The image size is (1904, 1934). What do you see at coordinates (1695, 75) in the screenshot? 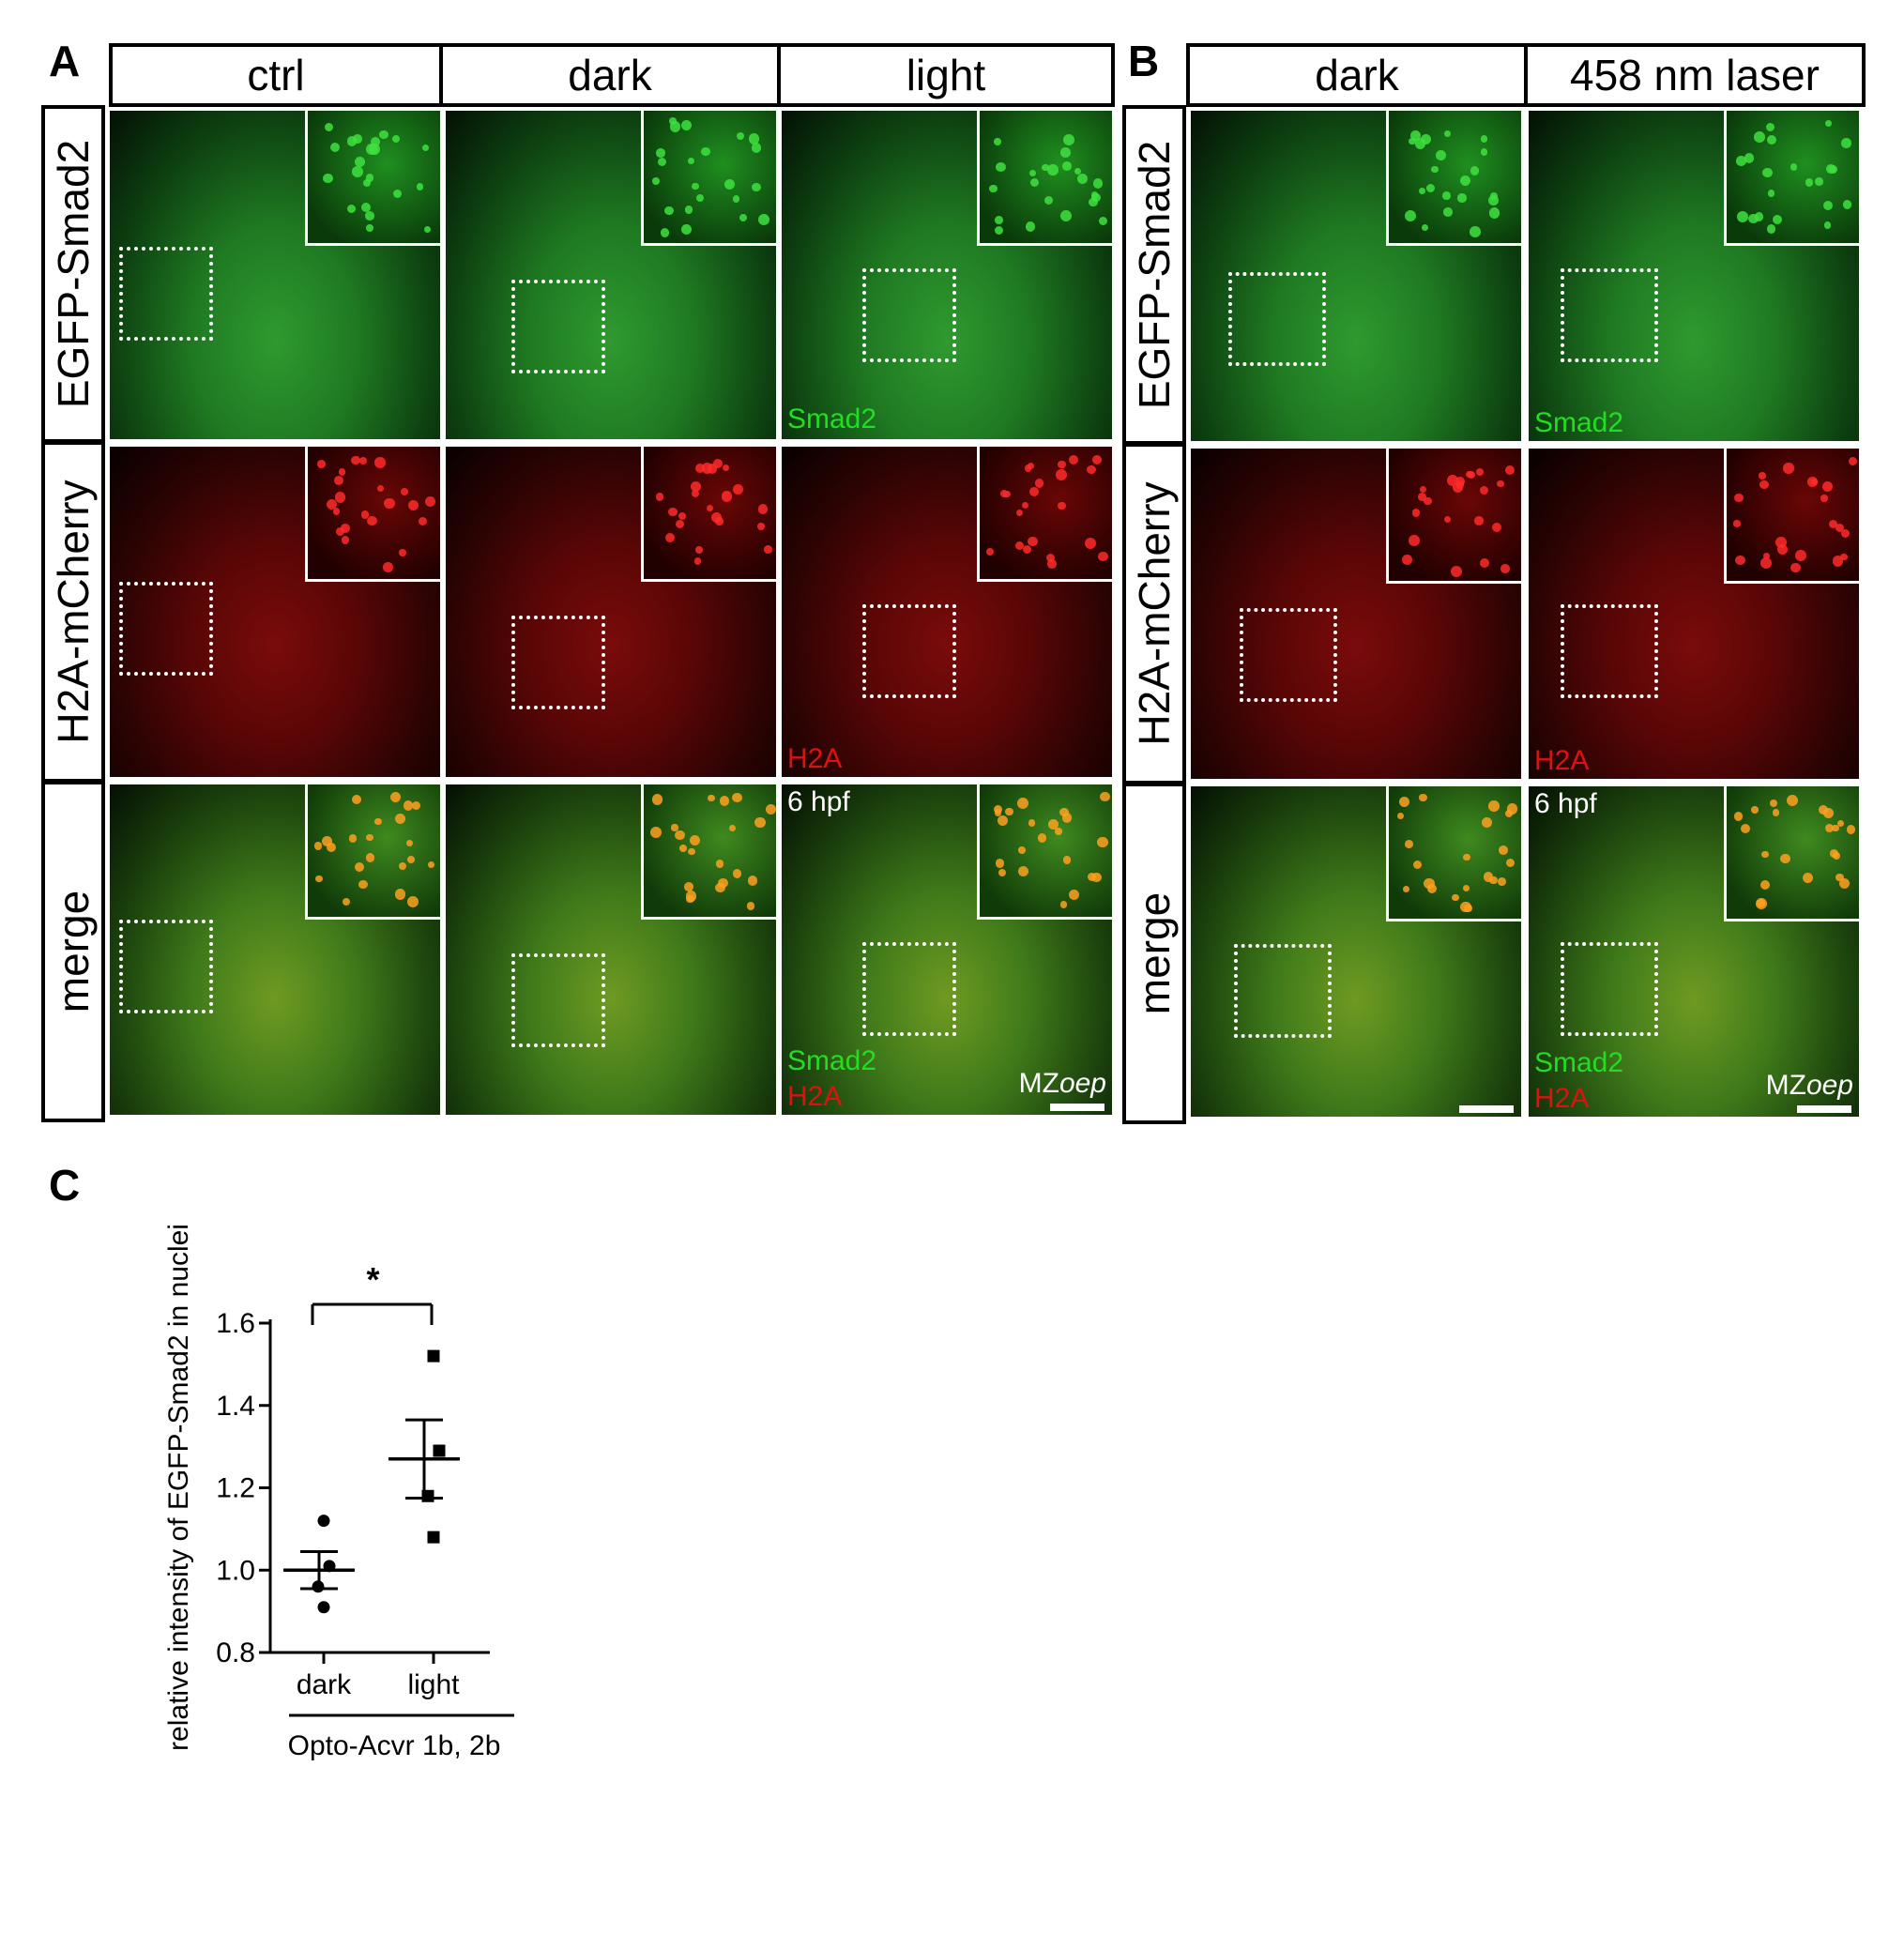
I see `panel-b-header-laser: 458 nm laser` at bounding box center [1695, 75].